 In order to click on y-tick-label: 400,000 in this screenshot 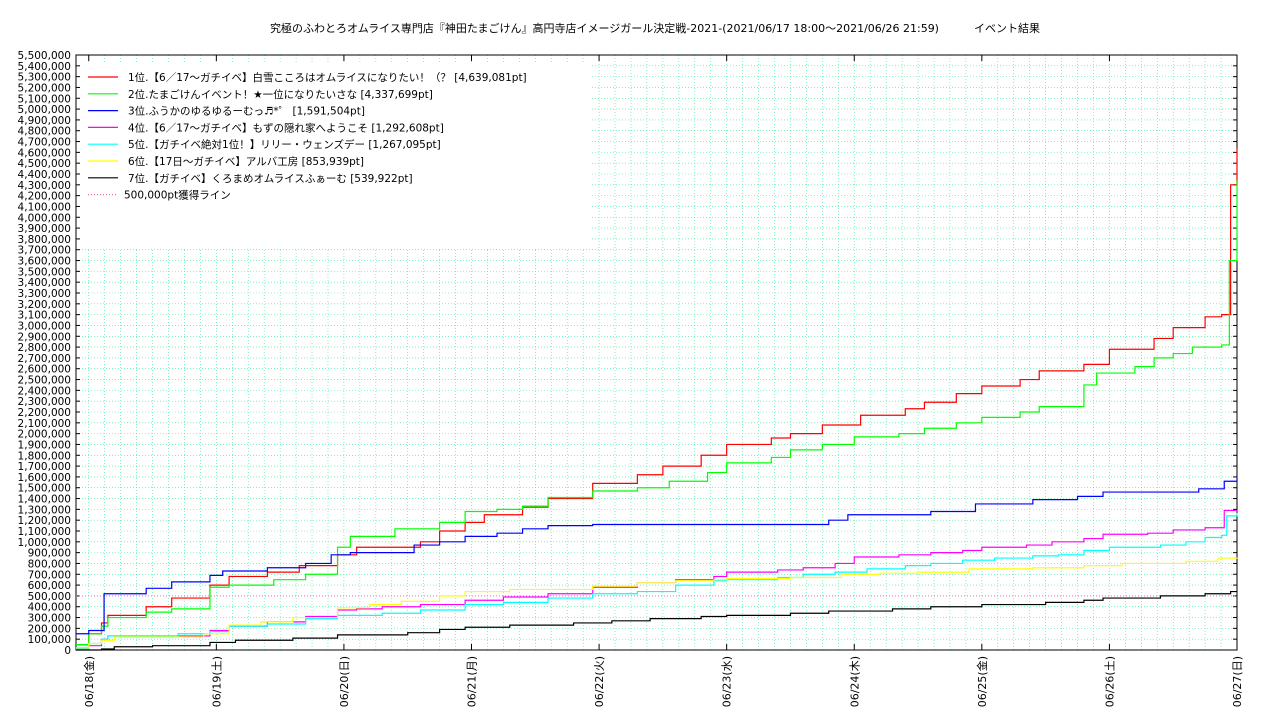, I will do `click(49, 608)`.